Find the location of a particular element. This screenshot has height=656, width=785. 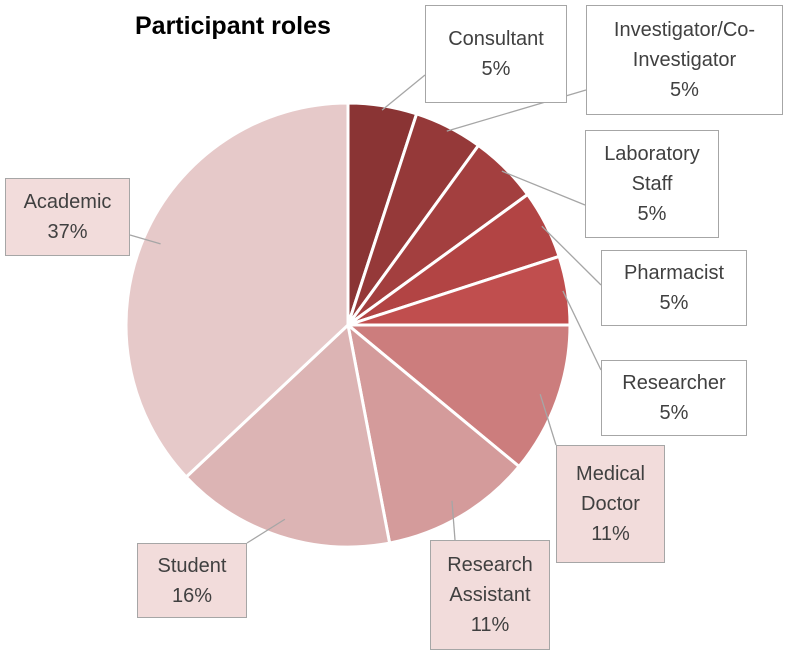

label-category: Academic is located at coordinates (67, 202).